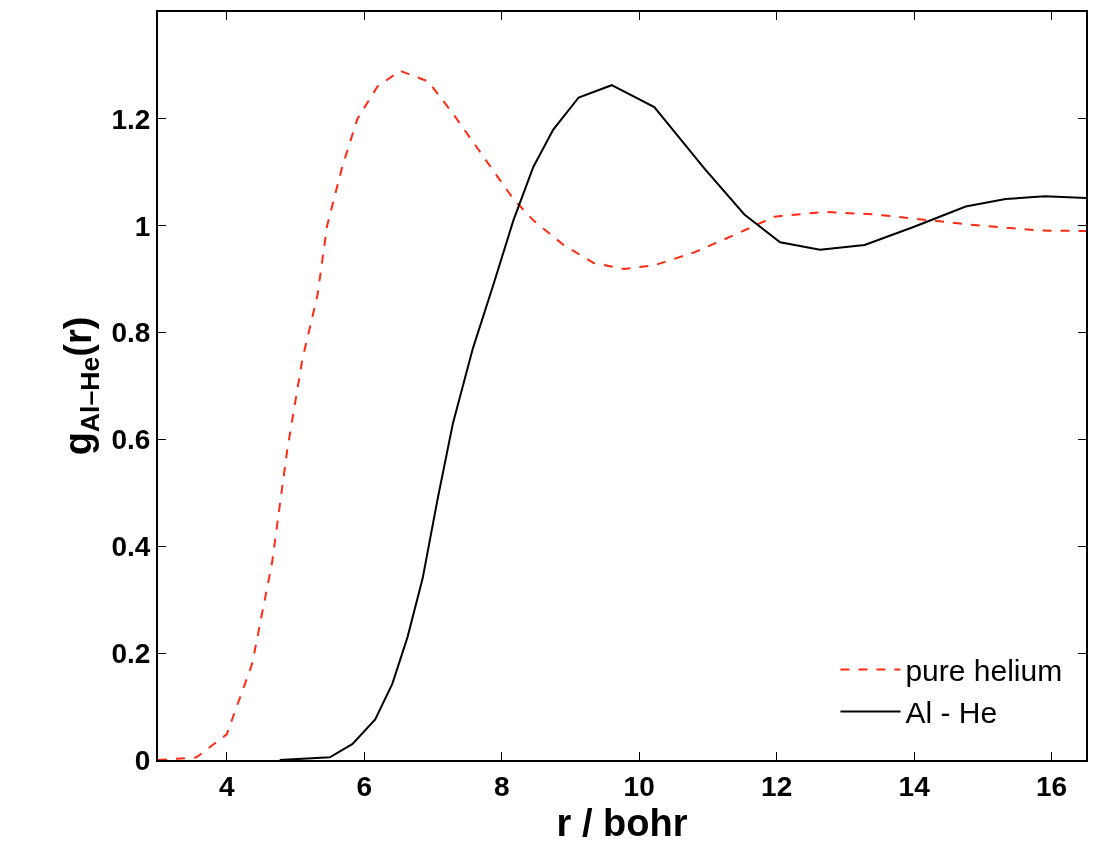 The width and height of the screenshot is (1098, 858). What do you see at coordinates (131, 119) in the screenshot?
I see `y-tick-label: 1.2` at bounding box center [131, 119].